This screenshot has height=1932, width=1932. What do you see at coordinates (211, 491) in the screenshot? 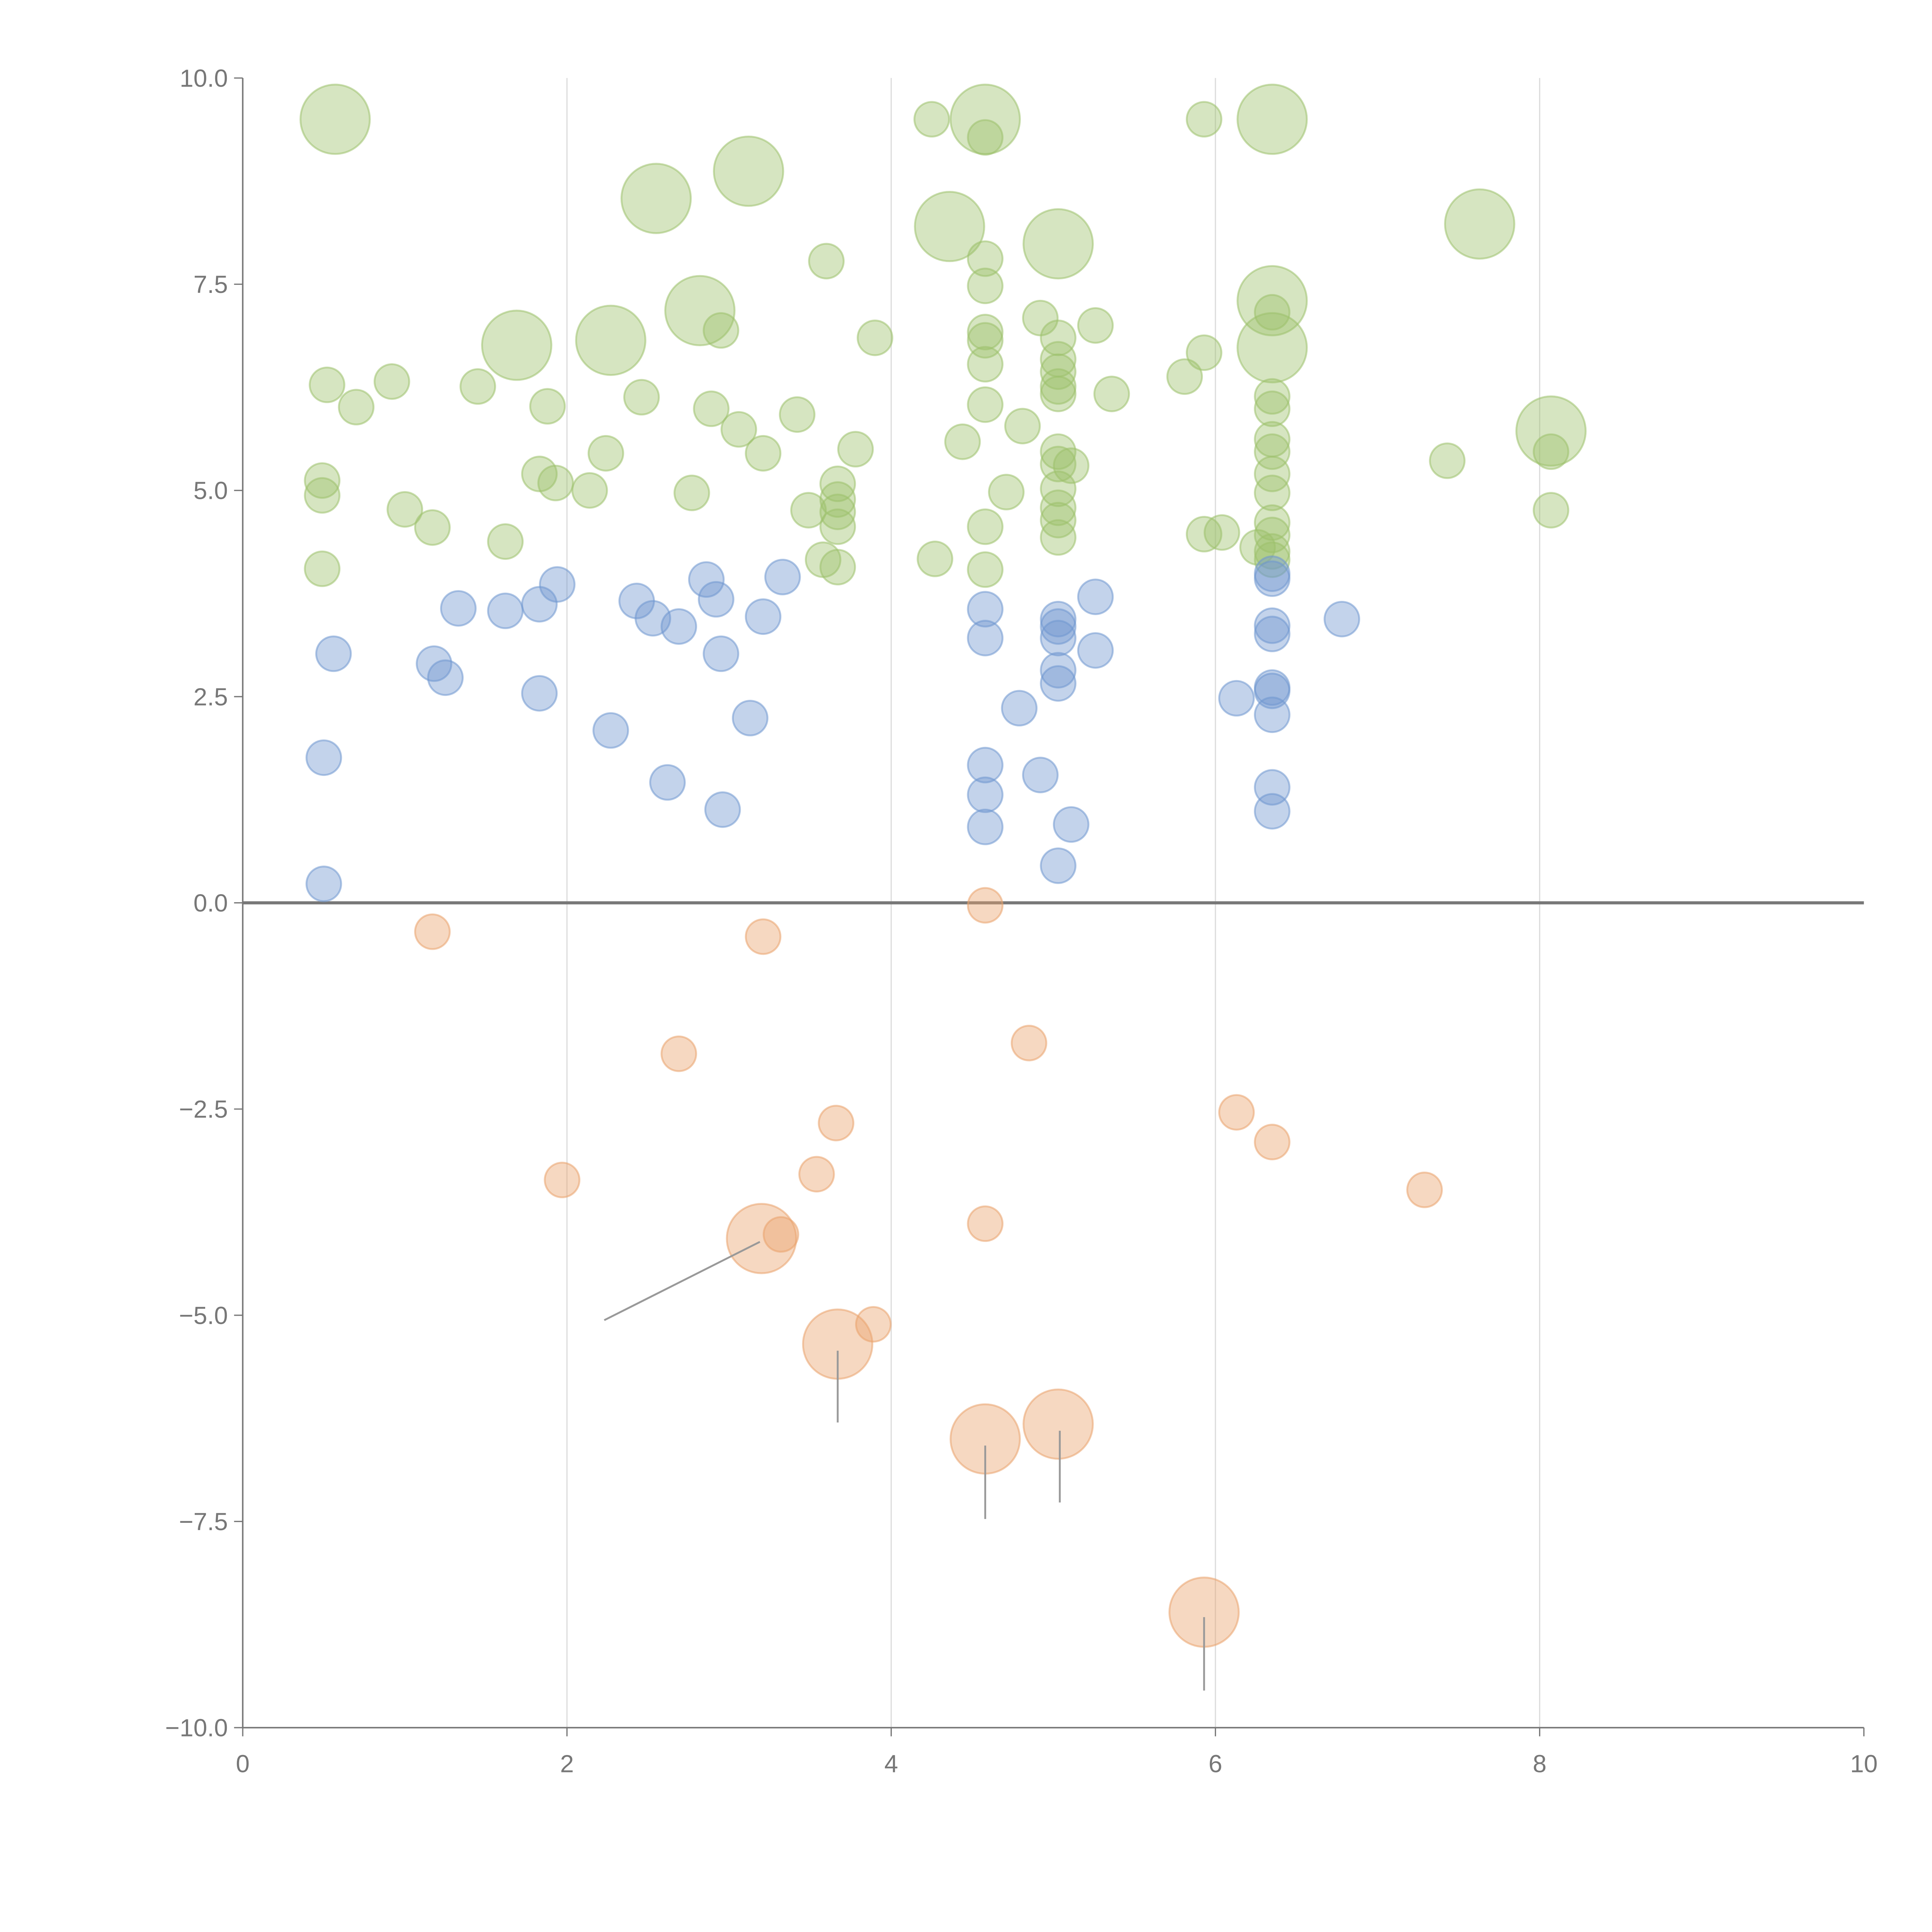
I see `y-tick-label: 5.0` at bounding box center [211, 491].